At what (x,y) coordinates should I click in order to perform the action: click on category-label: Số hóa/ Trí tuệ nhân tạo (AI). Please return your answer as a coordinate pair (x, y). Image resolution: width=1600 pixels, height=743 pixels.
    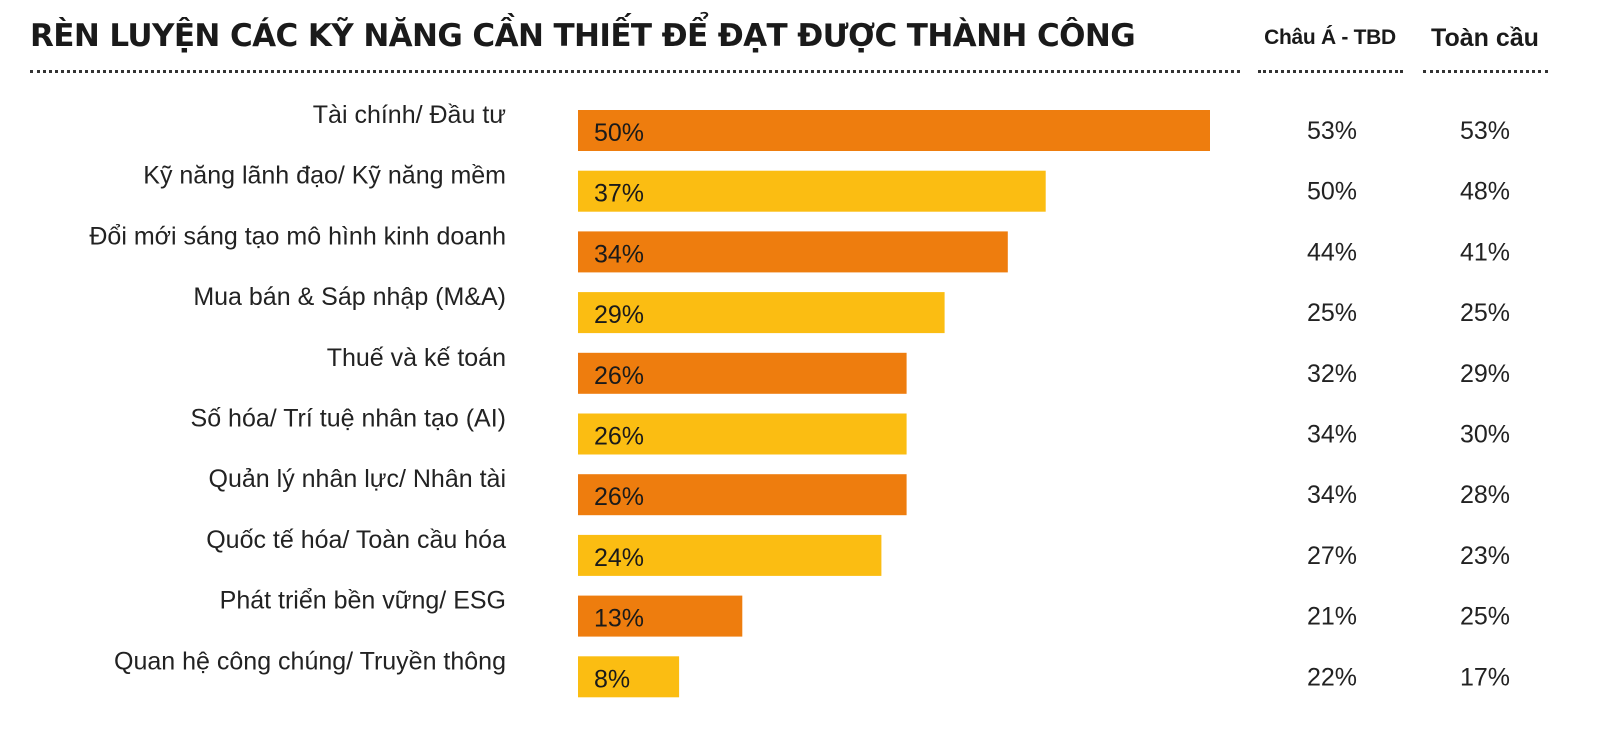
    Looking at the image, I should click on (348, 419).